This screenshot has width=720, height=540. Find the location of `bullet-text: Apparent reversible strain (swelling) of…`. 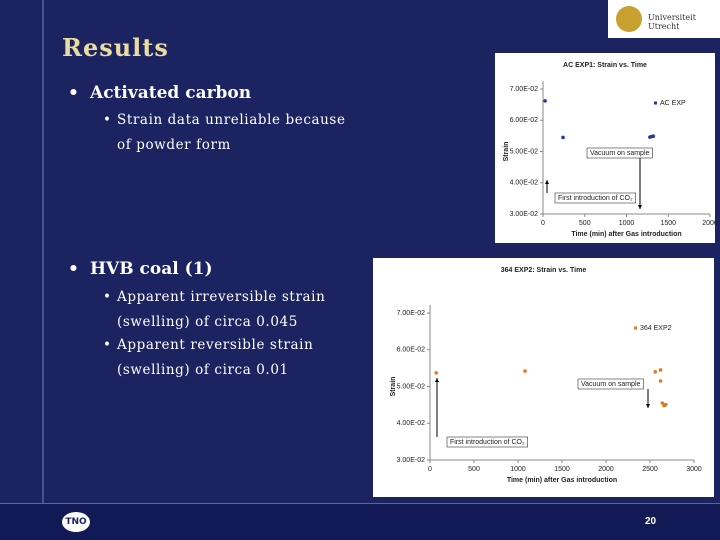

bullet-text: Apparent reversible strain (swelling) of… is located at coordinates (215, 357).